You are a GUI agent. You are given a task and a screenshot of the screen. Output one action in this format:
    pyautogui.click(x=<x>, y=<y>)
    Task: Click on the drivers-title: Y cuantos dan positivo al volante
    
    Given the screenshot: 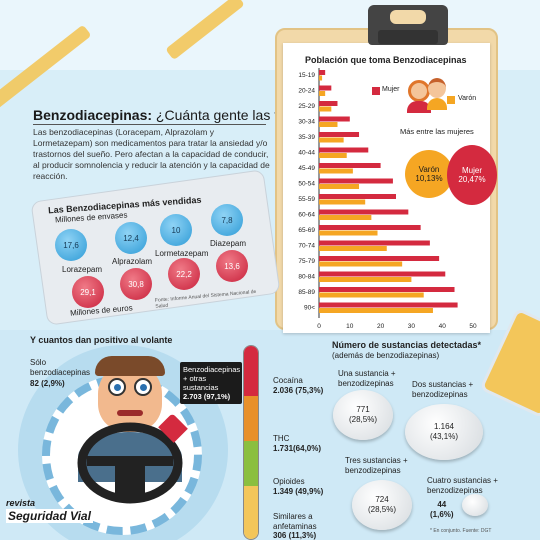 What is the action you would take?
    pyautogui.click(x=101, y=340)
    